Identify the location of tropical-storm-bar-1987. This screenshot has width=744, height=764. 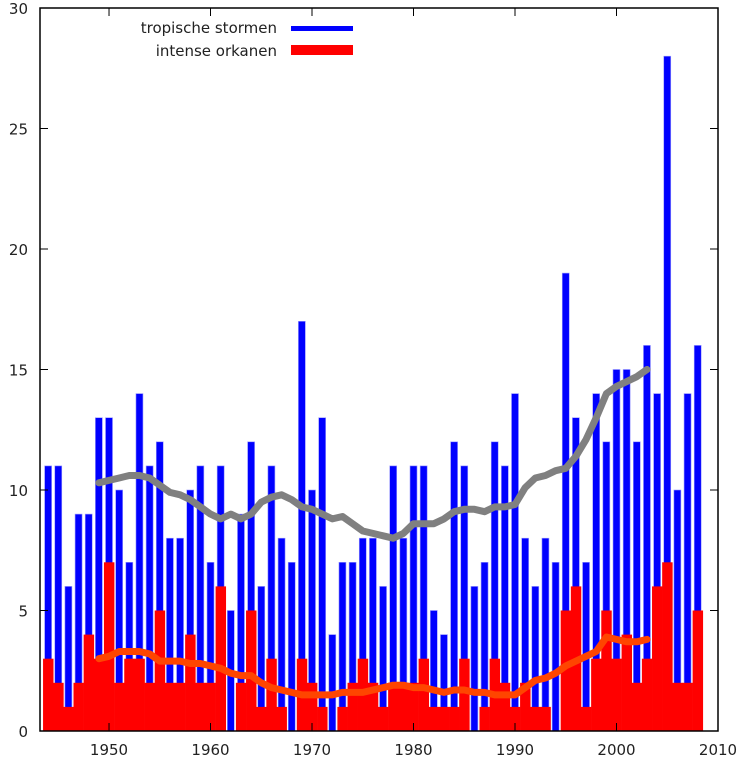
(484, 646).